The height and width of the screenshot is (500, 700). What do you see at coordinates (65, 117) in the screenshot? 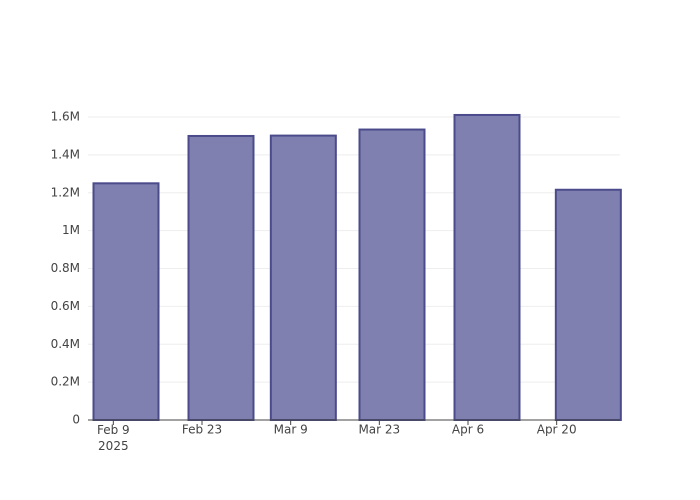
I see `y-tick-label: 1.6M` at bounding box center [65, 117].